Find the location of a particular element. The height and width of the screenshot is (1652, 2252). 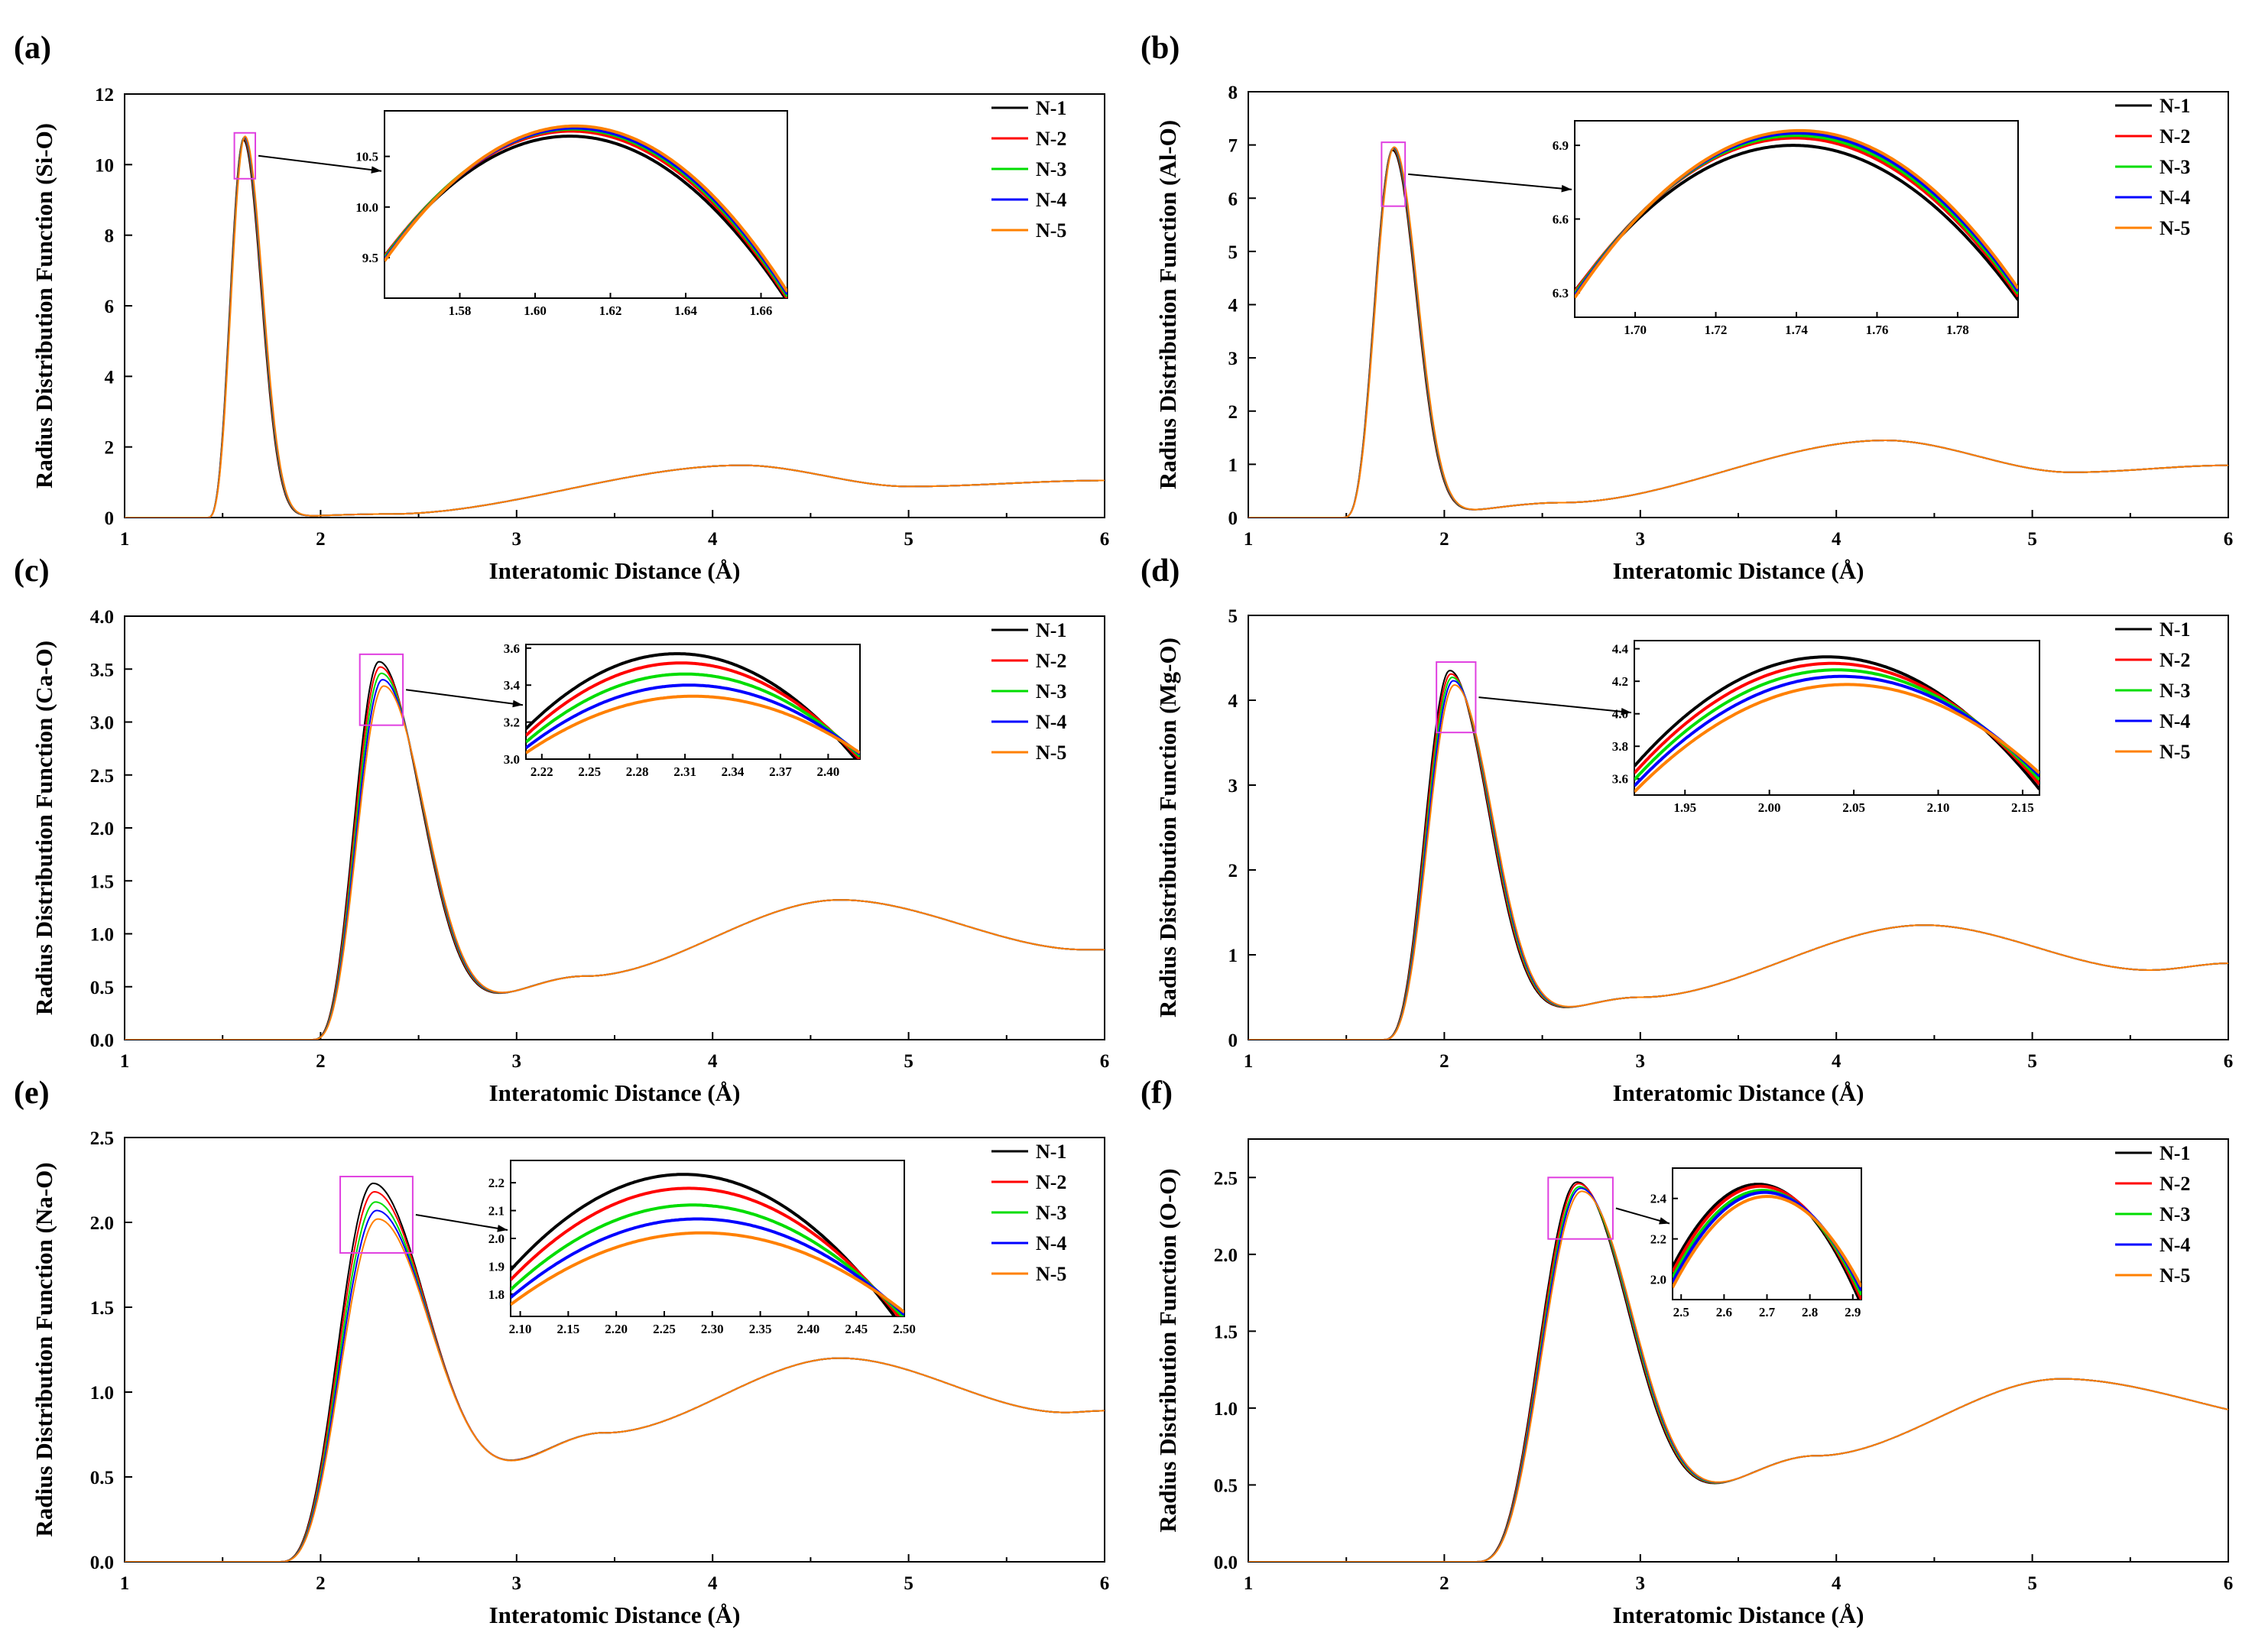

inset-y-tick-label: 2.2 is located at coordinates (1658, 1239).